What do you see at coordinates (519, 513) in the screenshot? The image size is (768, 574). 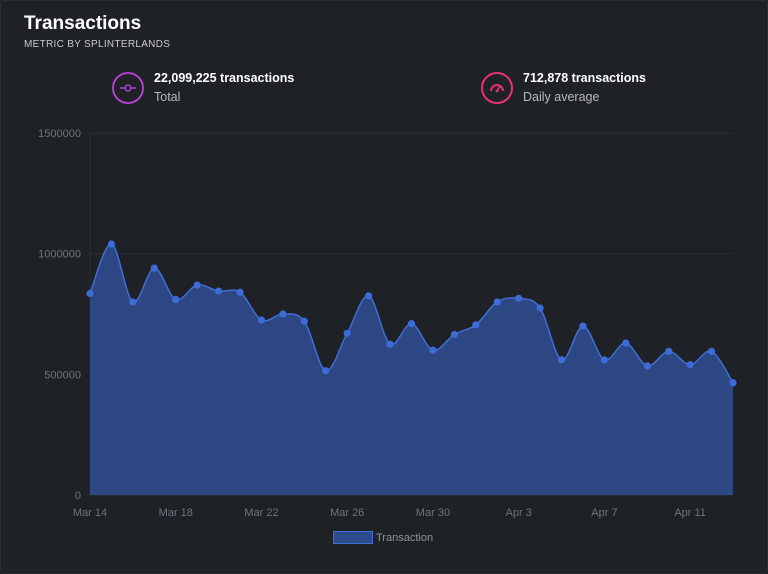 I see `x-tick-label: Apr 3` at bounding box center [519, 513].